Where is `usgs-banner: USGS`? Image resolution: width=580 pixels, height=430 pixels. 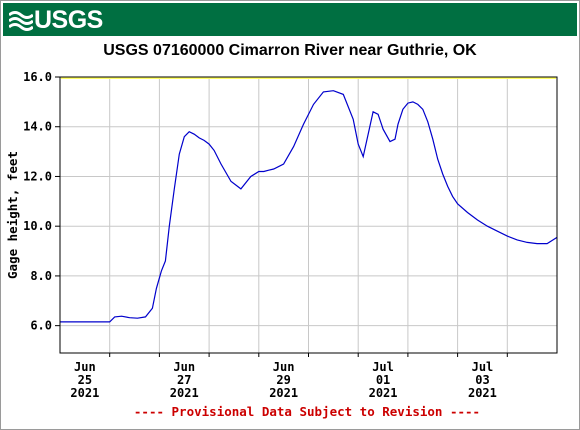 usgs-banner: USGS is located at coordinates (290, 19).